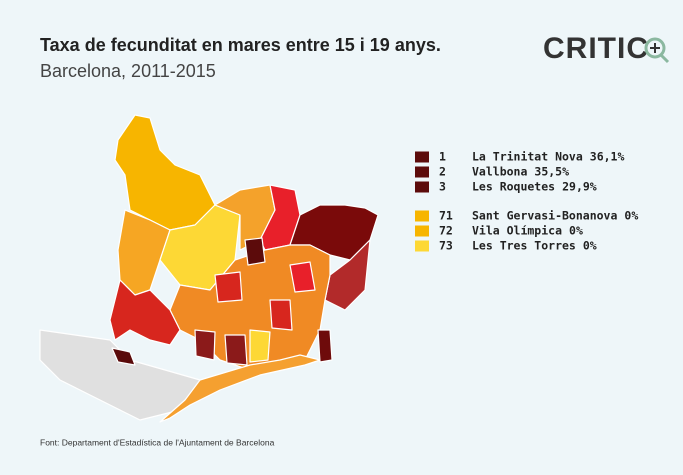 This screenshot has height=475, width=683. What do you see at coordinates (513, 187) in the screenshot?
I see `legend-name: Les Roquetes` at bounding box center [513, 187].